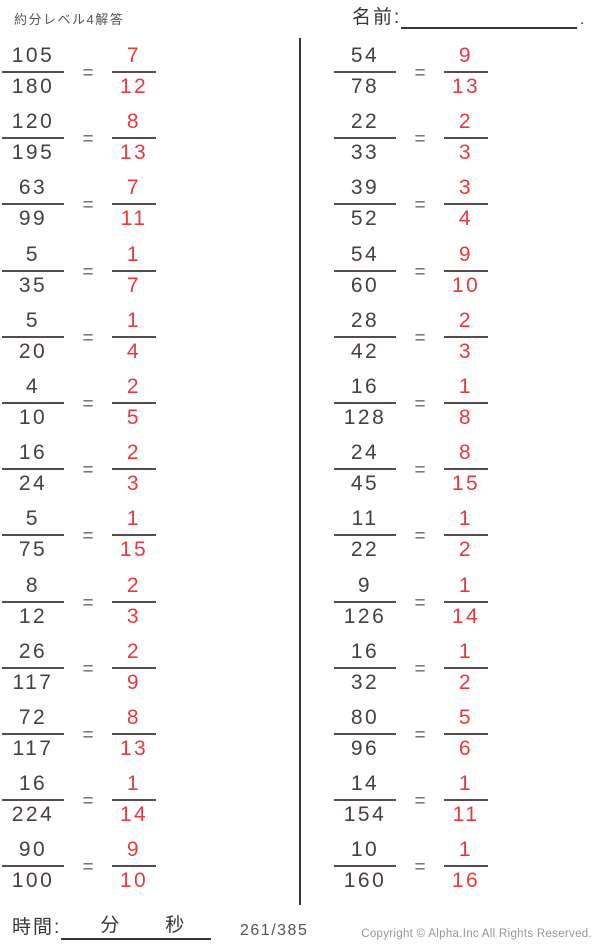  Describe the element at coordinates (33, 853) in the screenshot. I see `original-numerator: 90` at that location.